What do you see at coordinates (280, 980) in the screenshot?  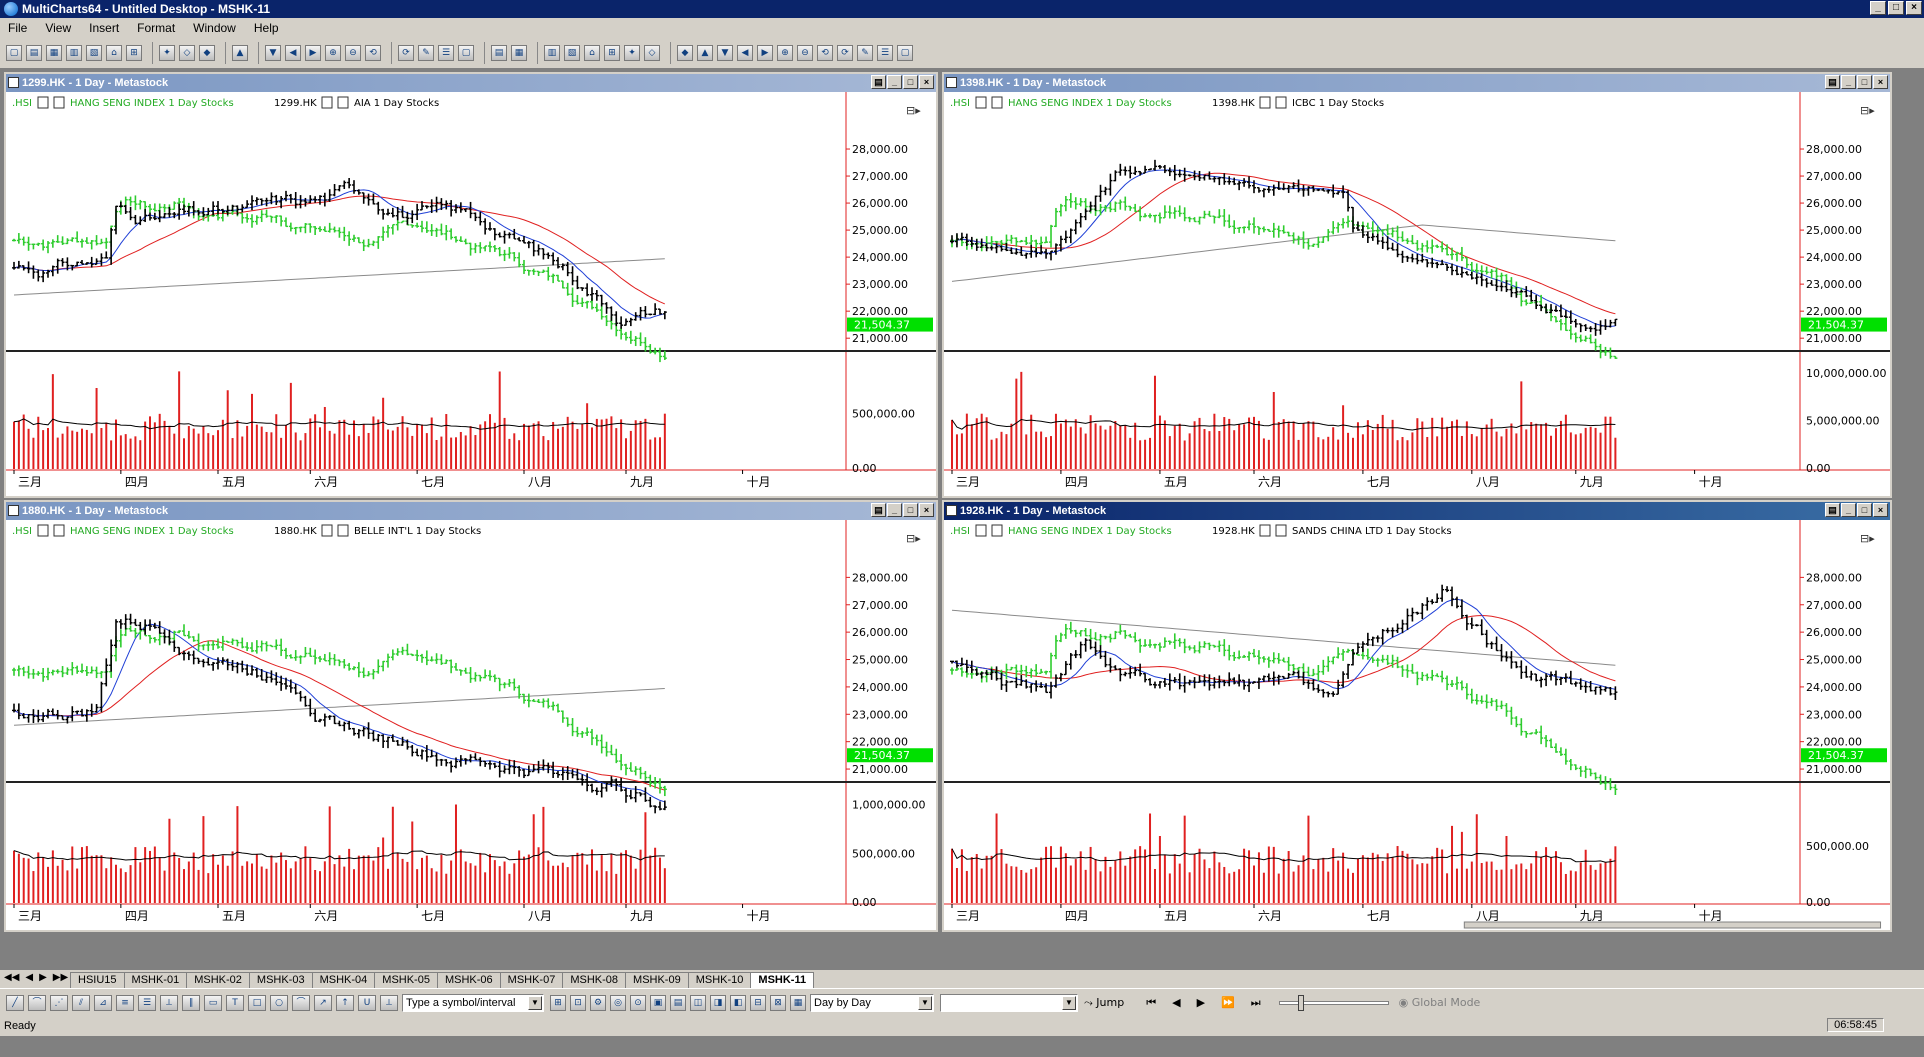 I see `tab-mshk-03: MSHK-03` at bounding box center [280, 980].